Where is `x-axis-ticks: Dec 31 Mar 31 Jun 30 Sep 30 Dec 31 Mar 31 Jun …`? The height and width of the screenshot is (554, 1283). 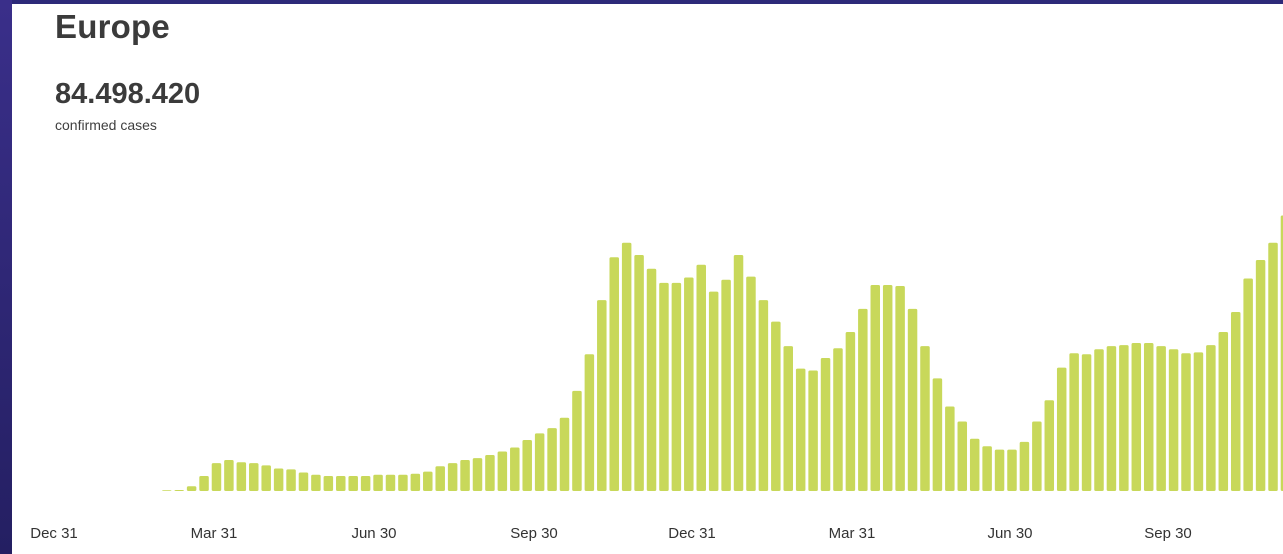 x-axis-ticks: Dec 31 Mar 31 Jun 30 Sep 30 Dec 31 Mar 31 Jun … is located at coordinates (611, 533).